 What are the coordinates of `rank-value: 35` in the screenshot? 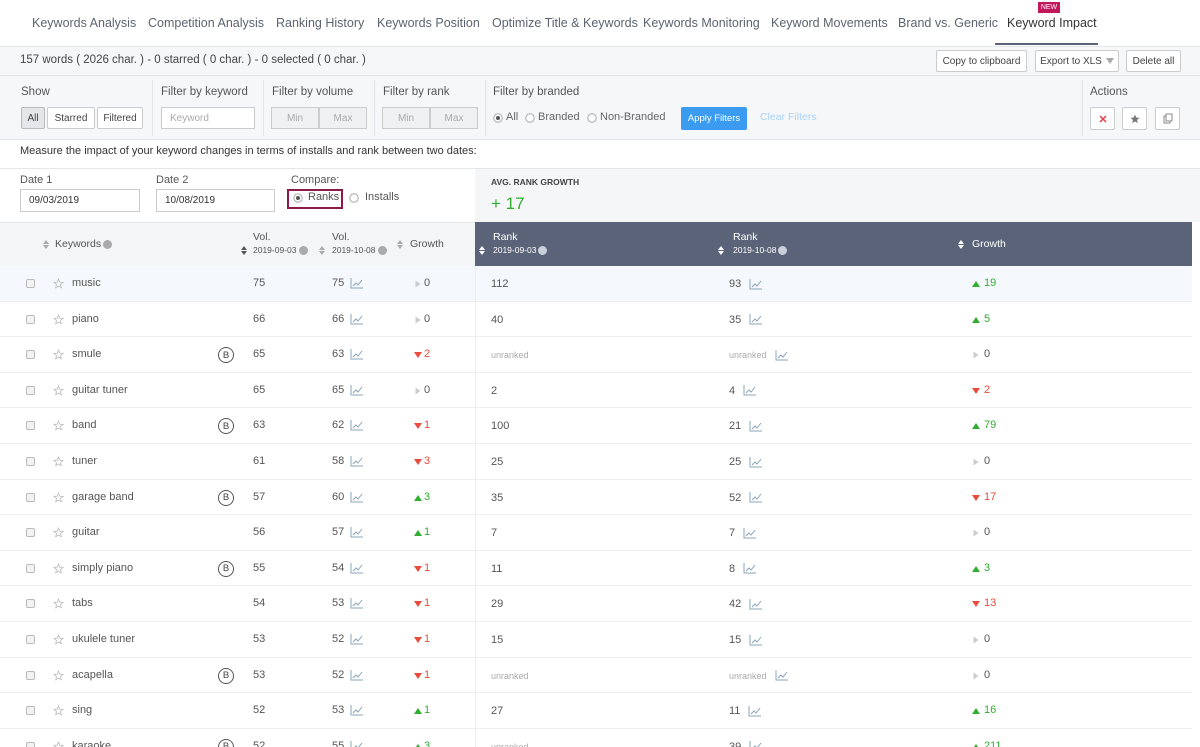 It's located at (735, 319).